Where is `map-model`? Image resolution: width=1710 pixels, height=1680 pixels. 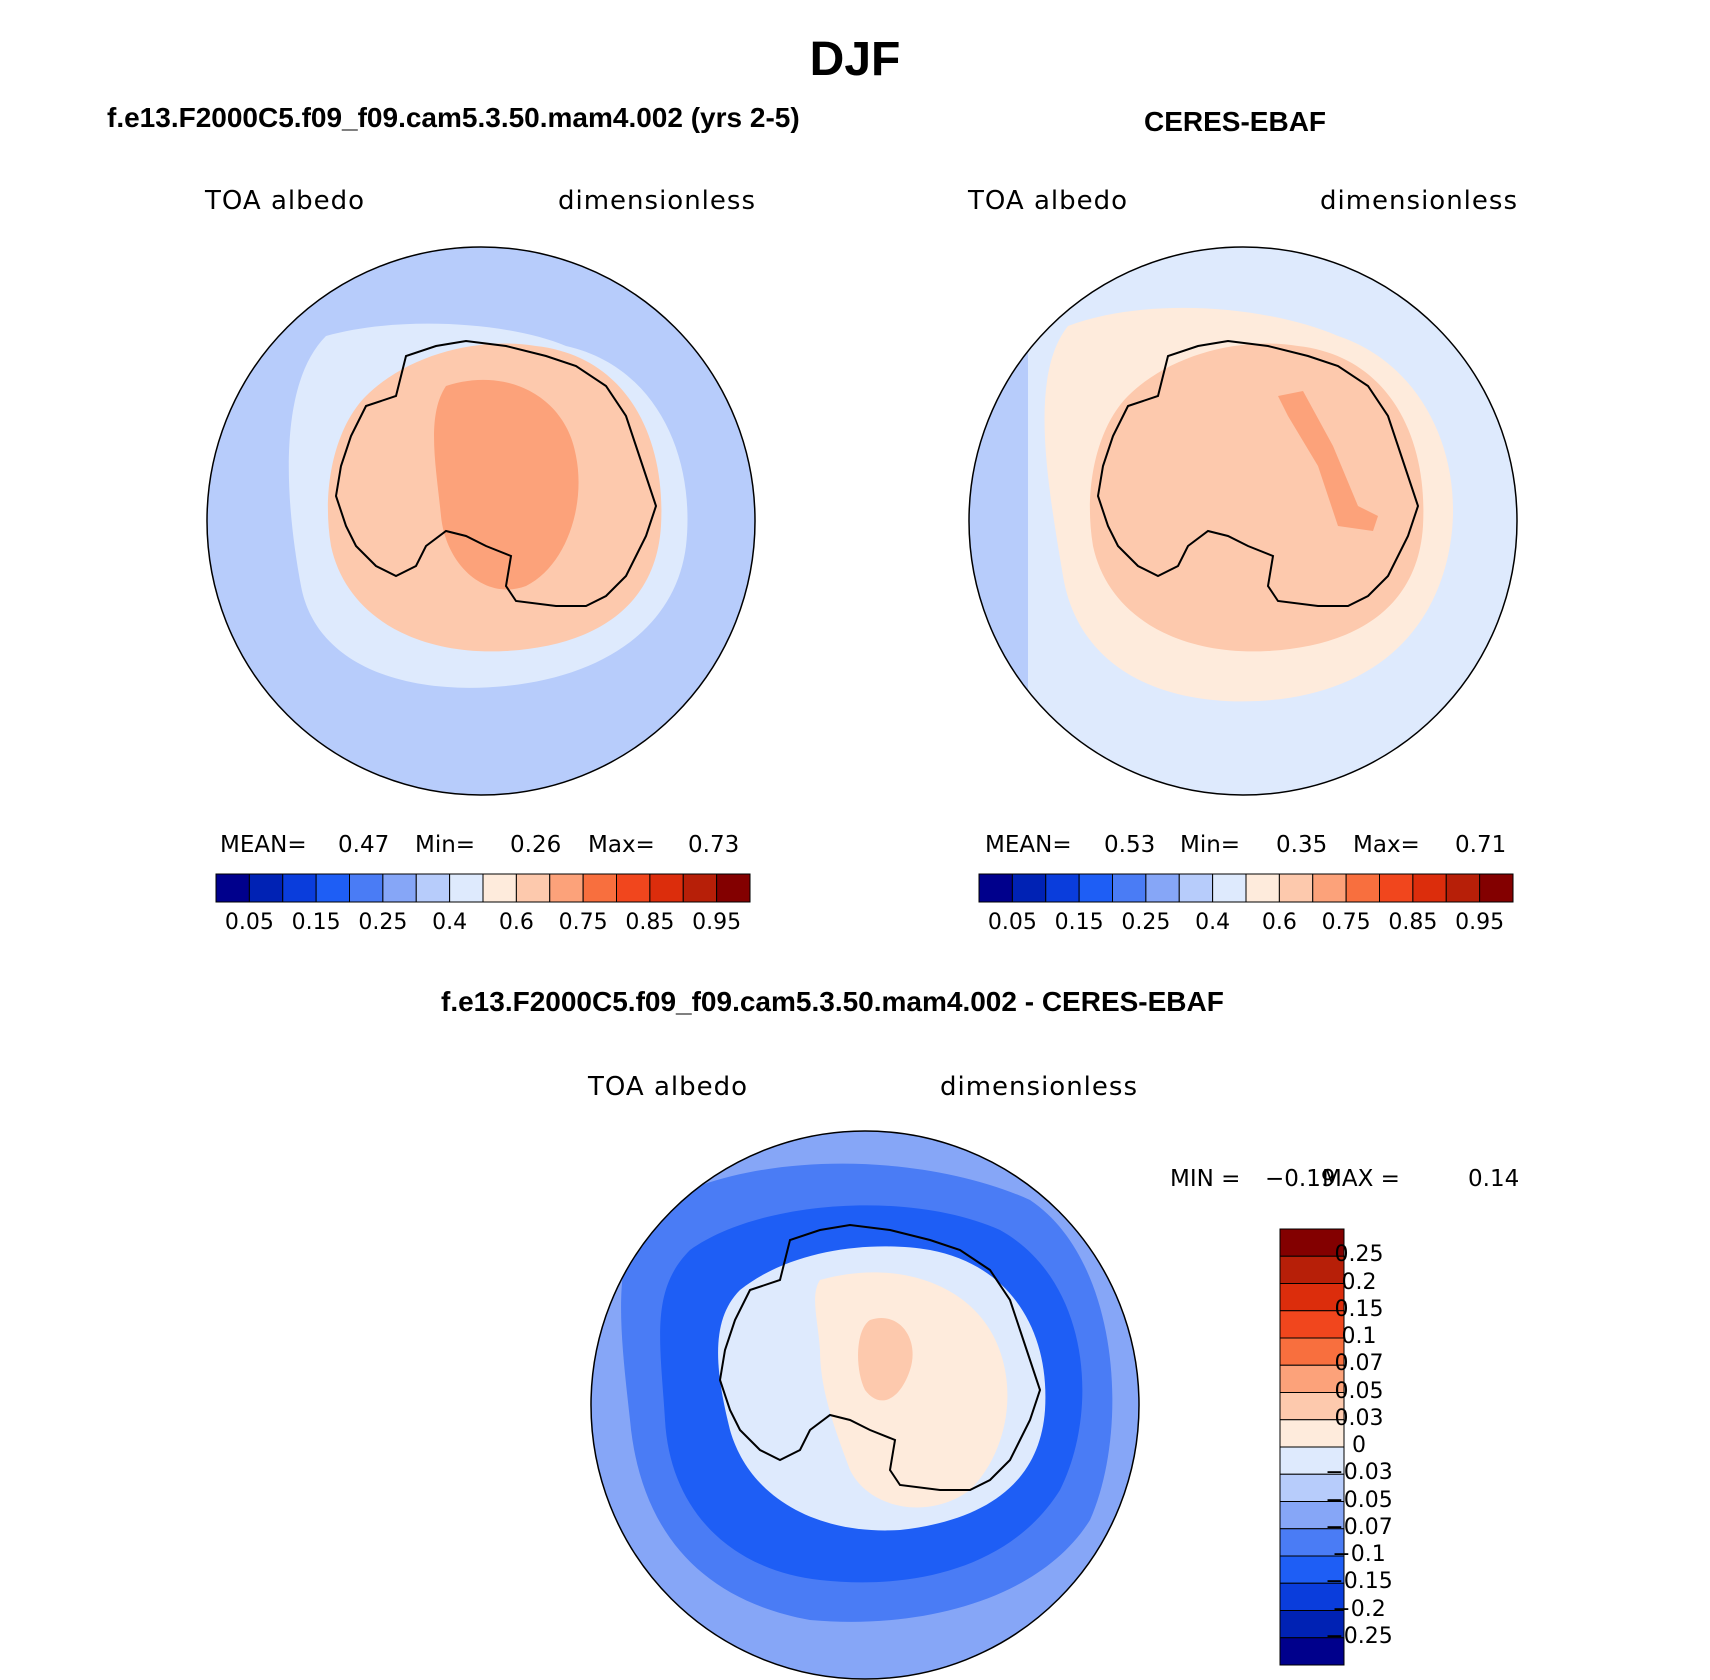
map-model is located at coordinates (481, 521).